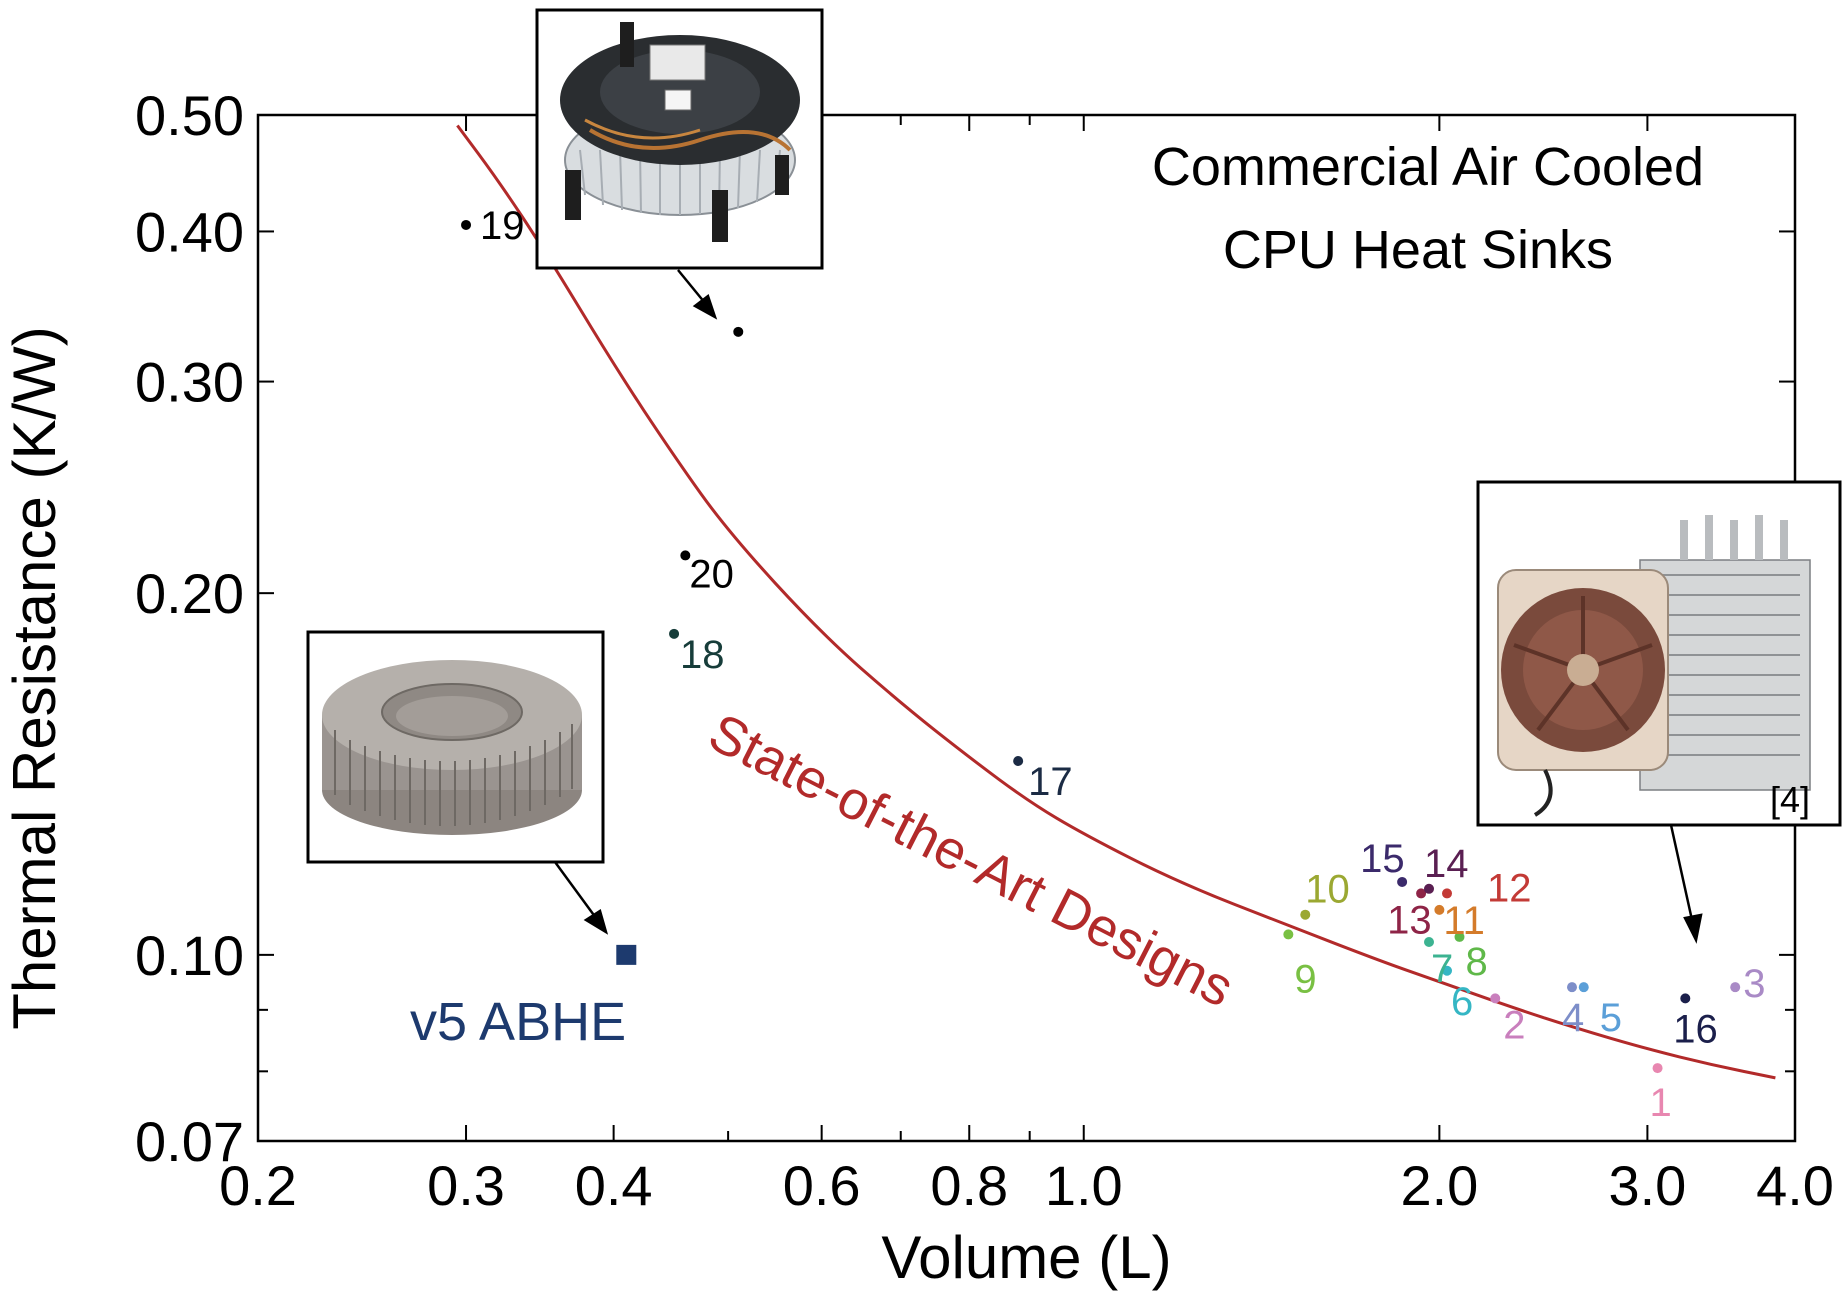 This screenshot has width=1845, height=1298. Describe the element at coordinates (1654, 666) in the screenshot. I see `tower-cooler-icon` at that location.